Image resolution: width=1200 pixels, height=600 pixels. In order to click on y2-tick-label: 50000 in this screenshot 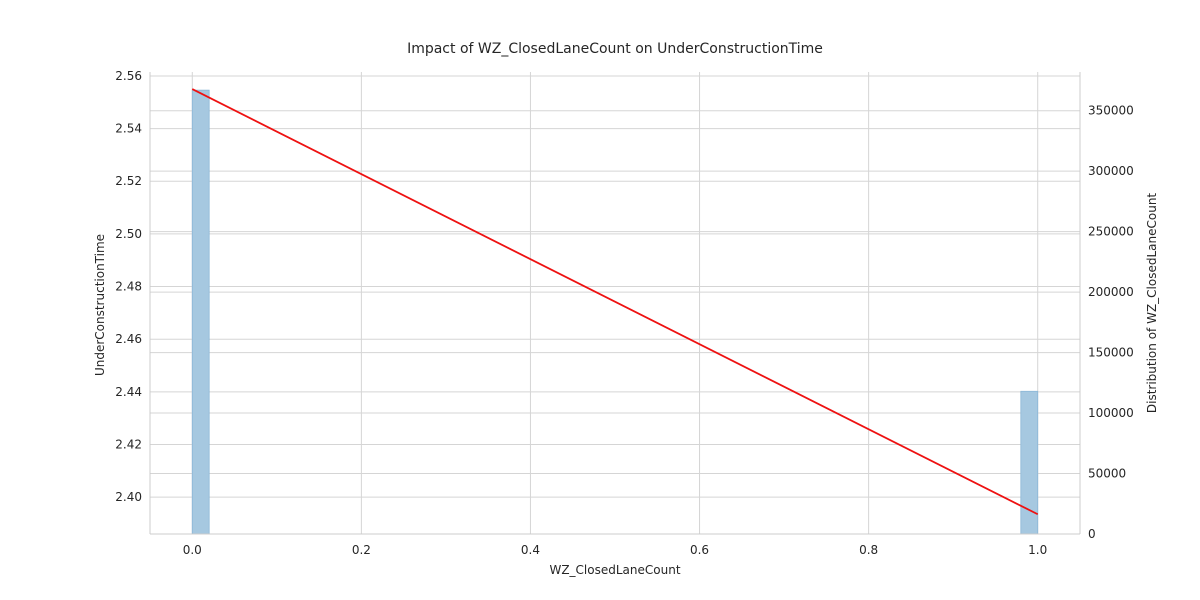, I will do `click(1107, 474)`.